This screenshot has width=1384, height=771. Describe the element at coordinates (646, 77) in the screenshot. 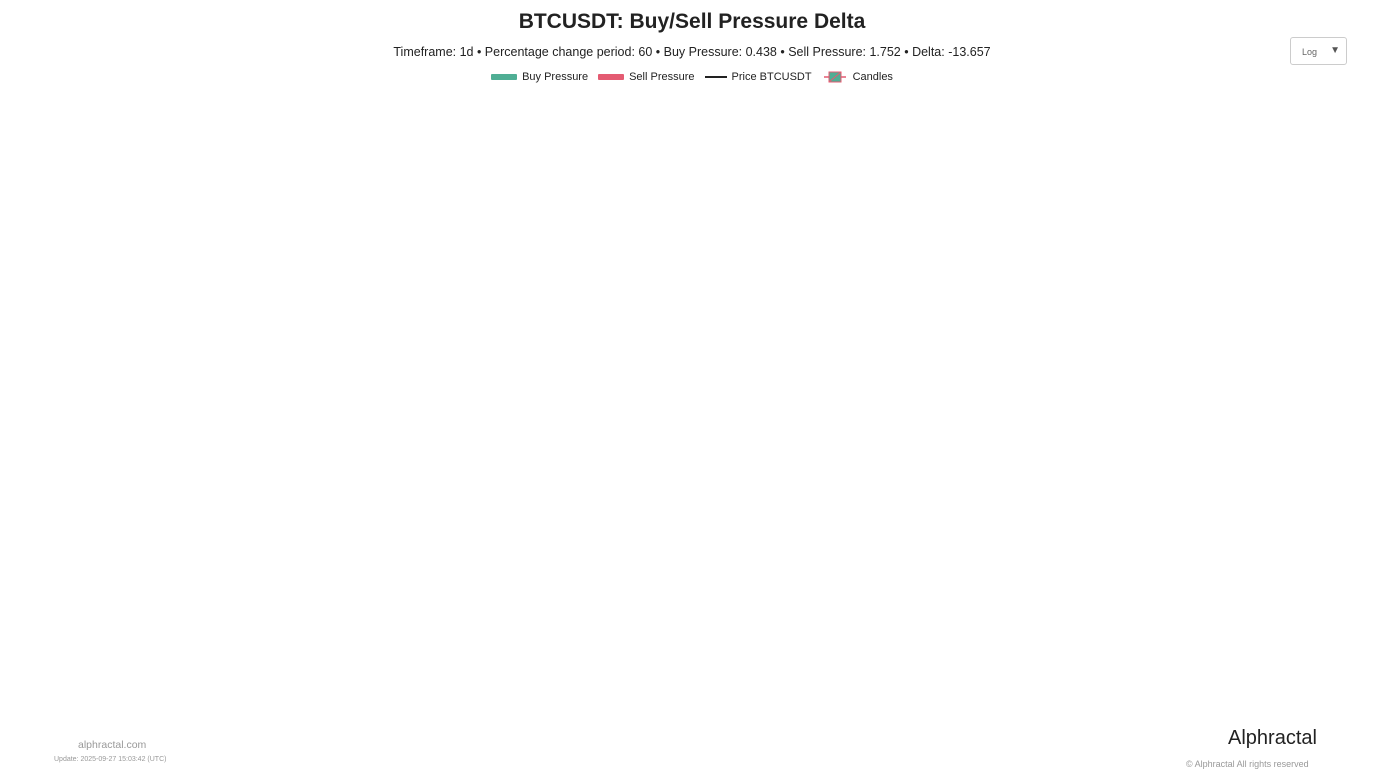

I see `legend-item-sell-pressure: Sell Pressure` at that location.